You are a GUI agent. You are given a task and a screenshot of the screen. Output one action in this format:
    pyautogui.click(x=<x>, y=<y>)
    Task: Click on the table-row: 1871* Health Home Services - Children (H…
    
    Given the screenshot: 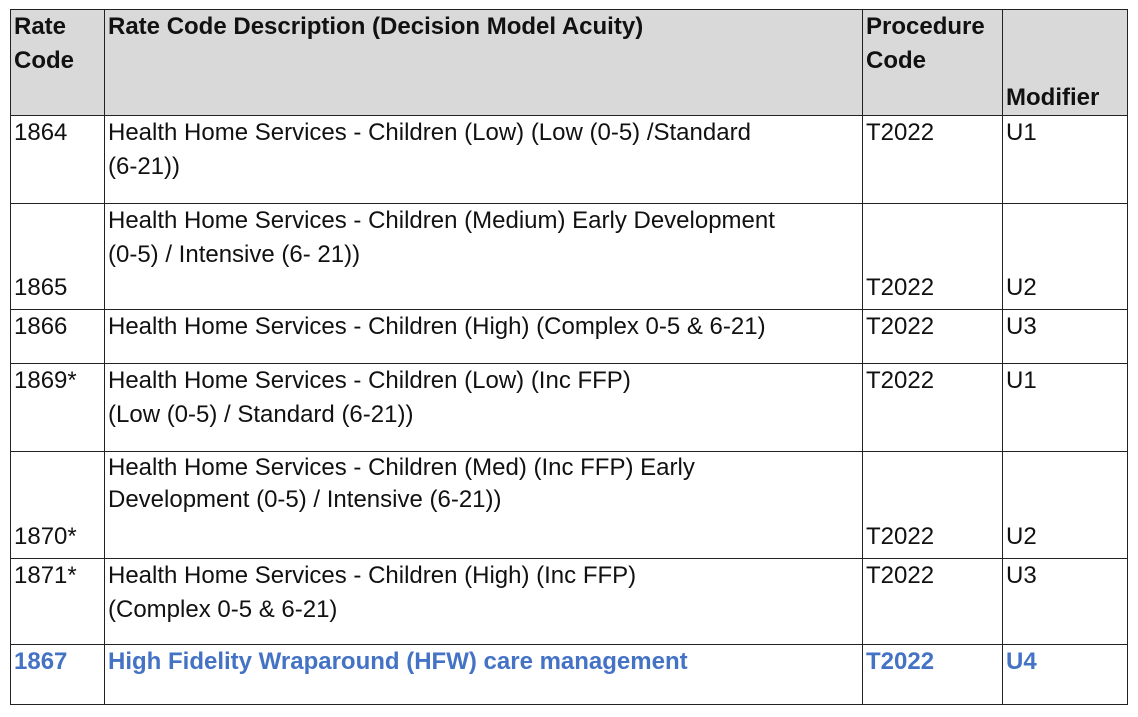 What is the action you would take?
    pyautogui.click(x=569, y=601)
    